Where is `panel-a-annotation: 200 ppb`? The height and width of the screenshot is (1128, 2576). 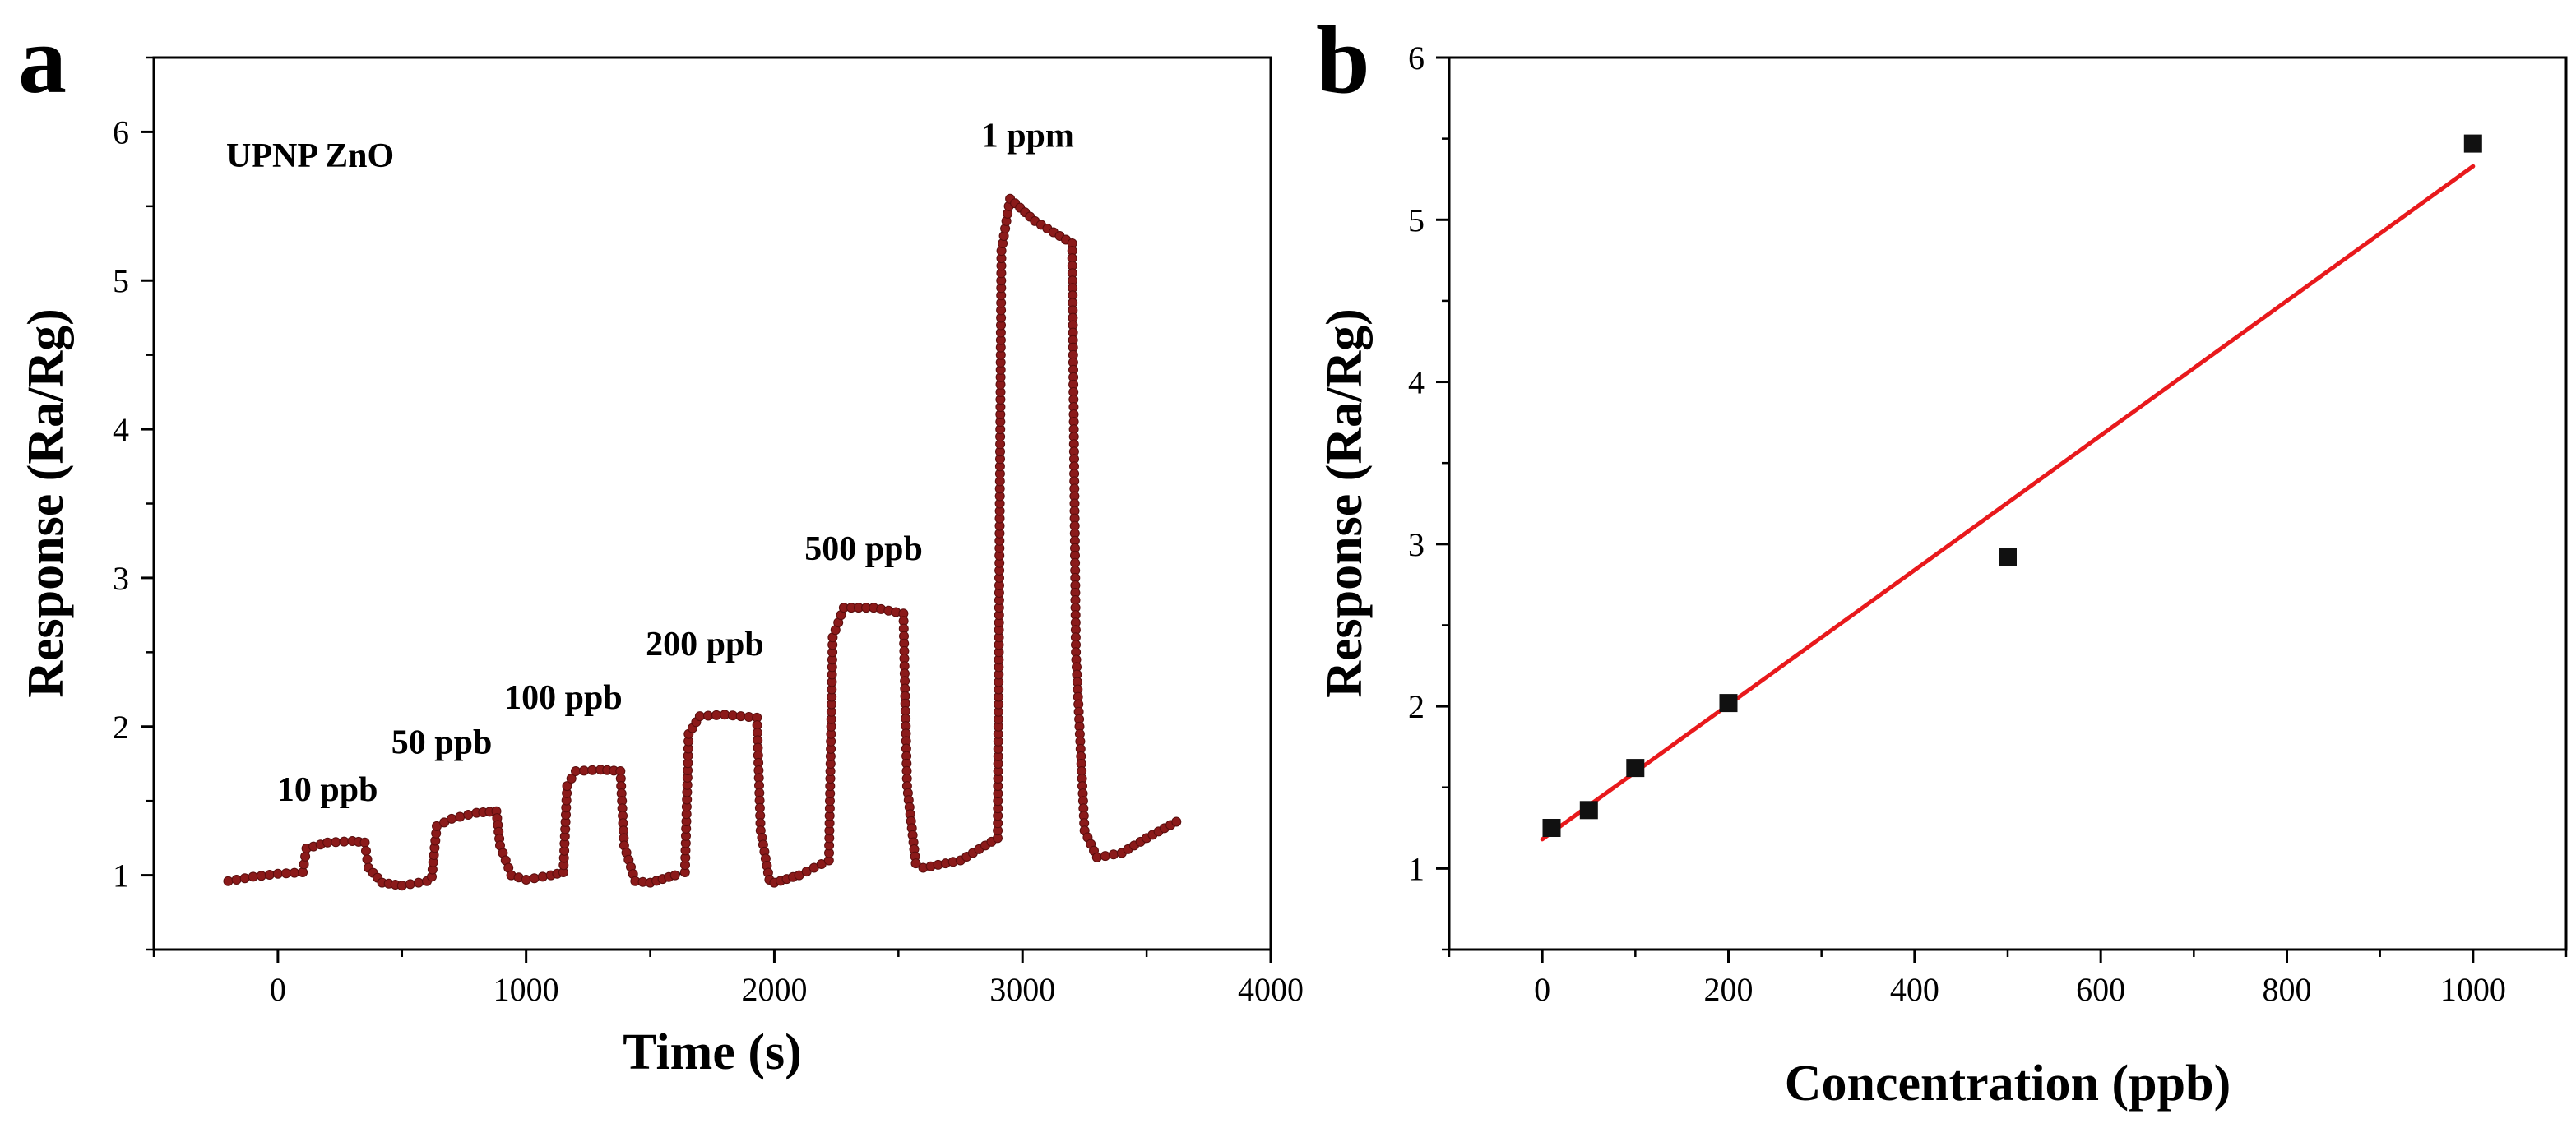 panel-a-annotation: 200 ppb is located at coordinates (705, 644).